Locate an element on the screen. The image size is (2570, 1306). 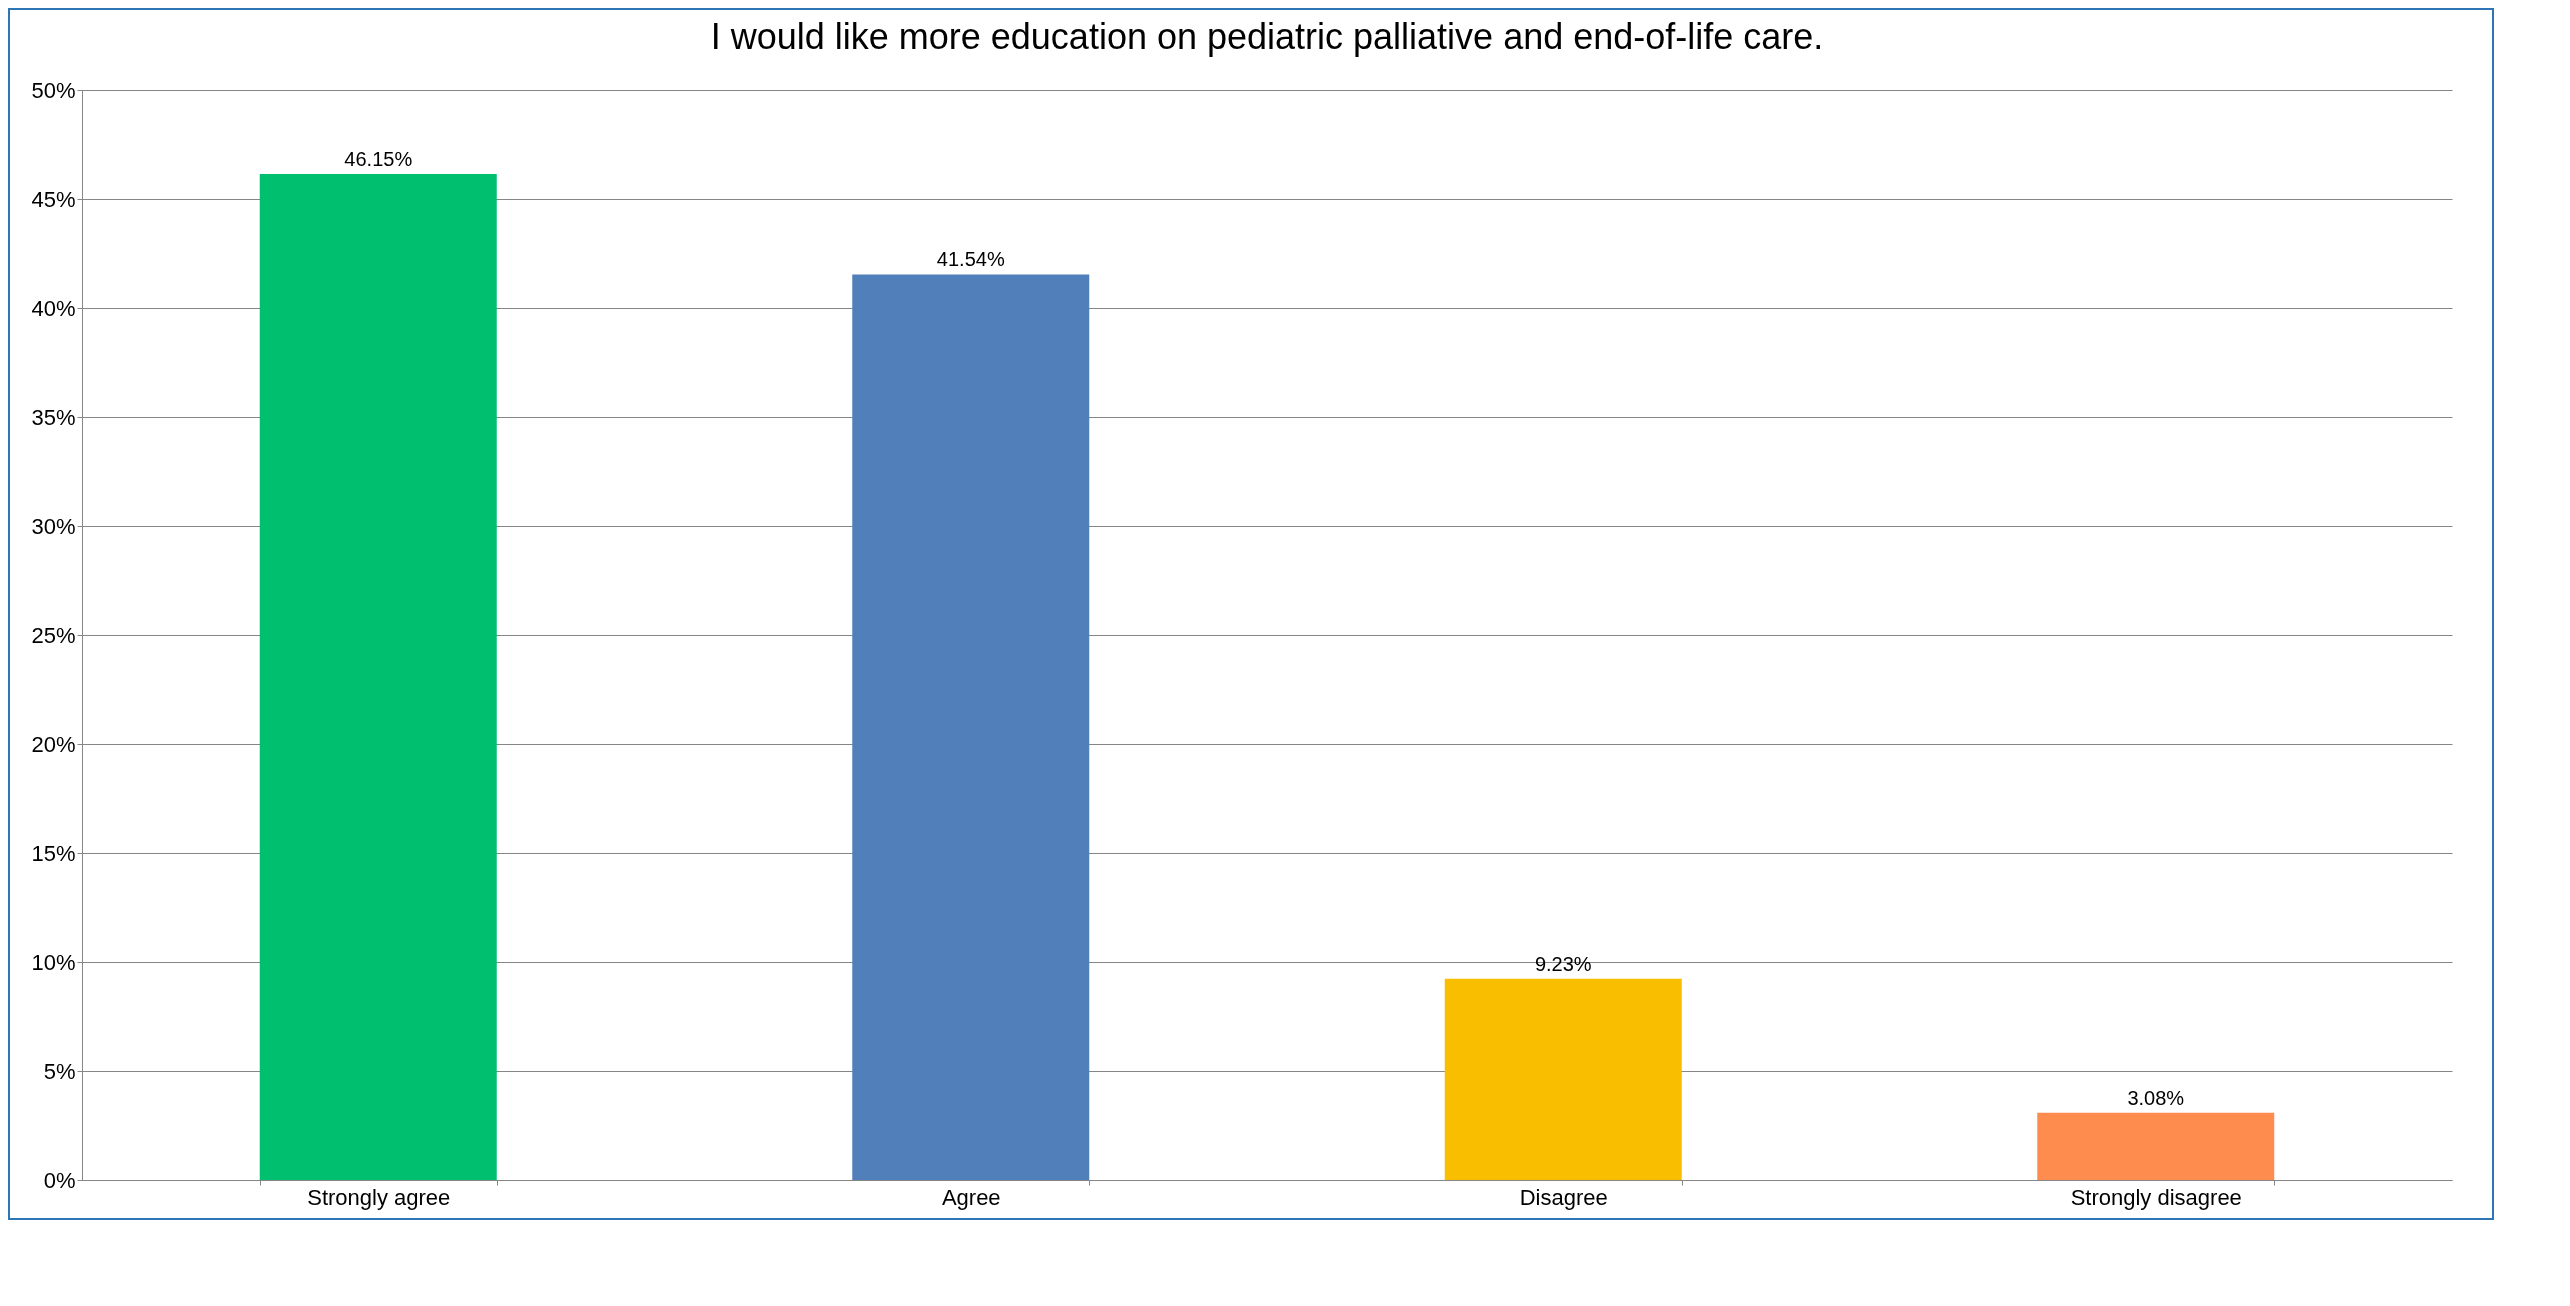
y-tick-label: 45% is located at coordinates (53, 199).